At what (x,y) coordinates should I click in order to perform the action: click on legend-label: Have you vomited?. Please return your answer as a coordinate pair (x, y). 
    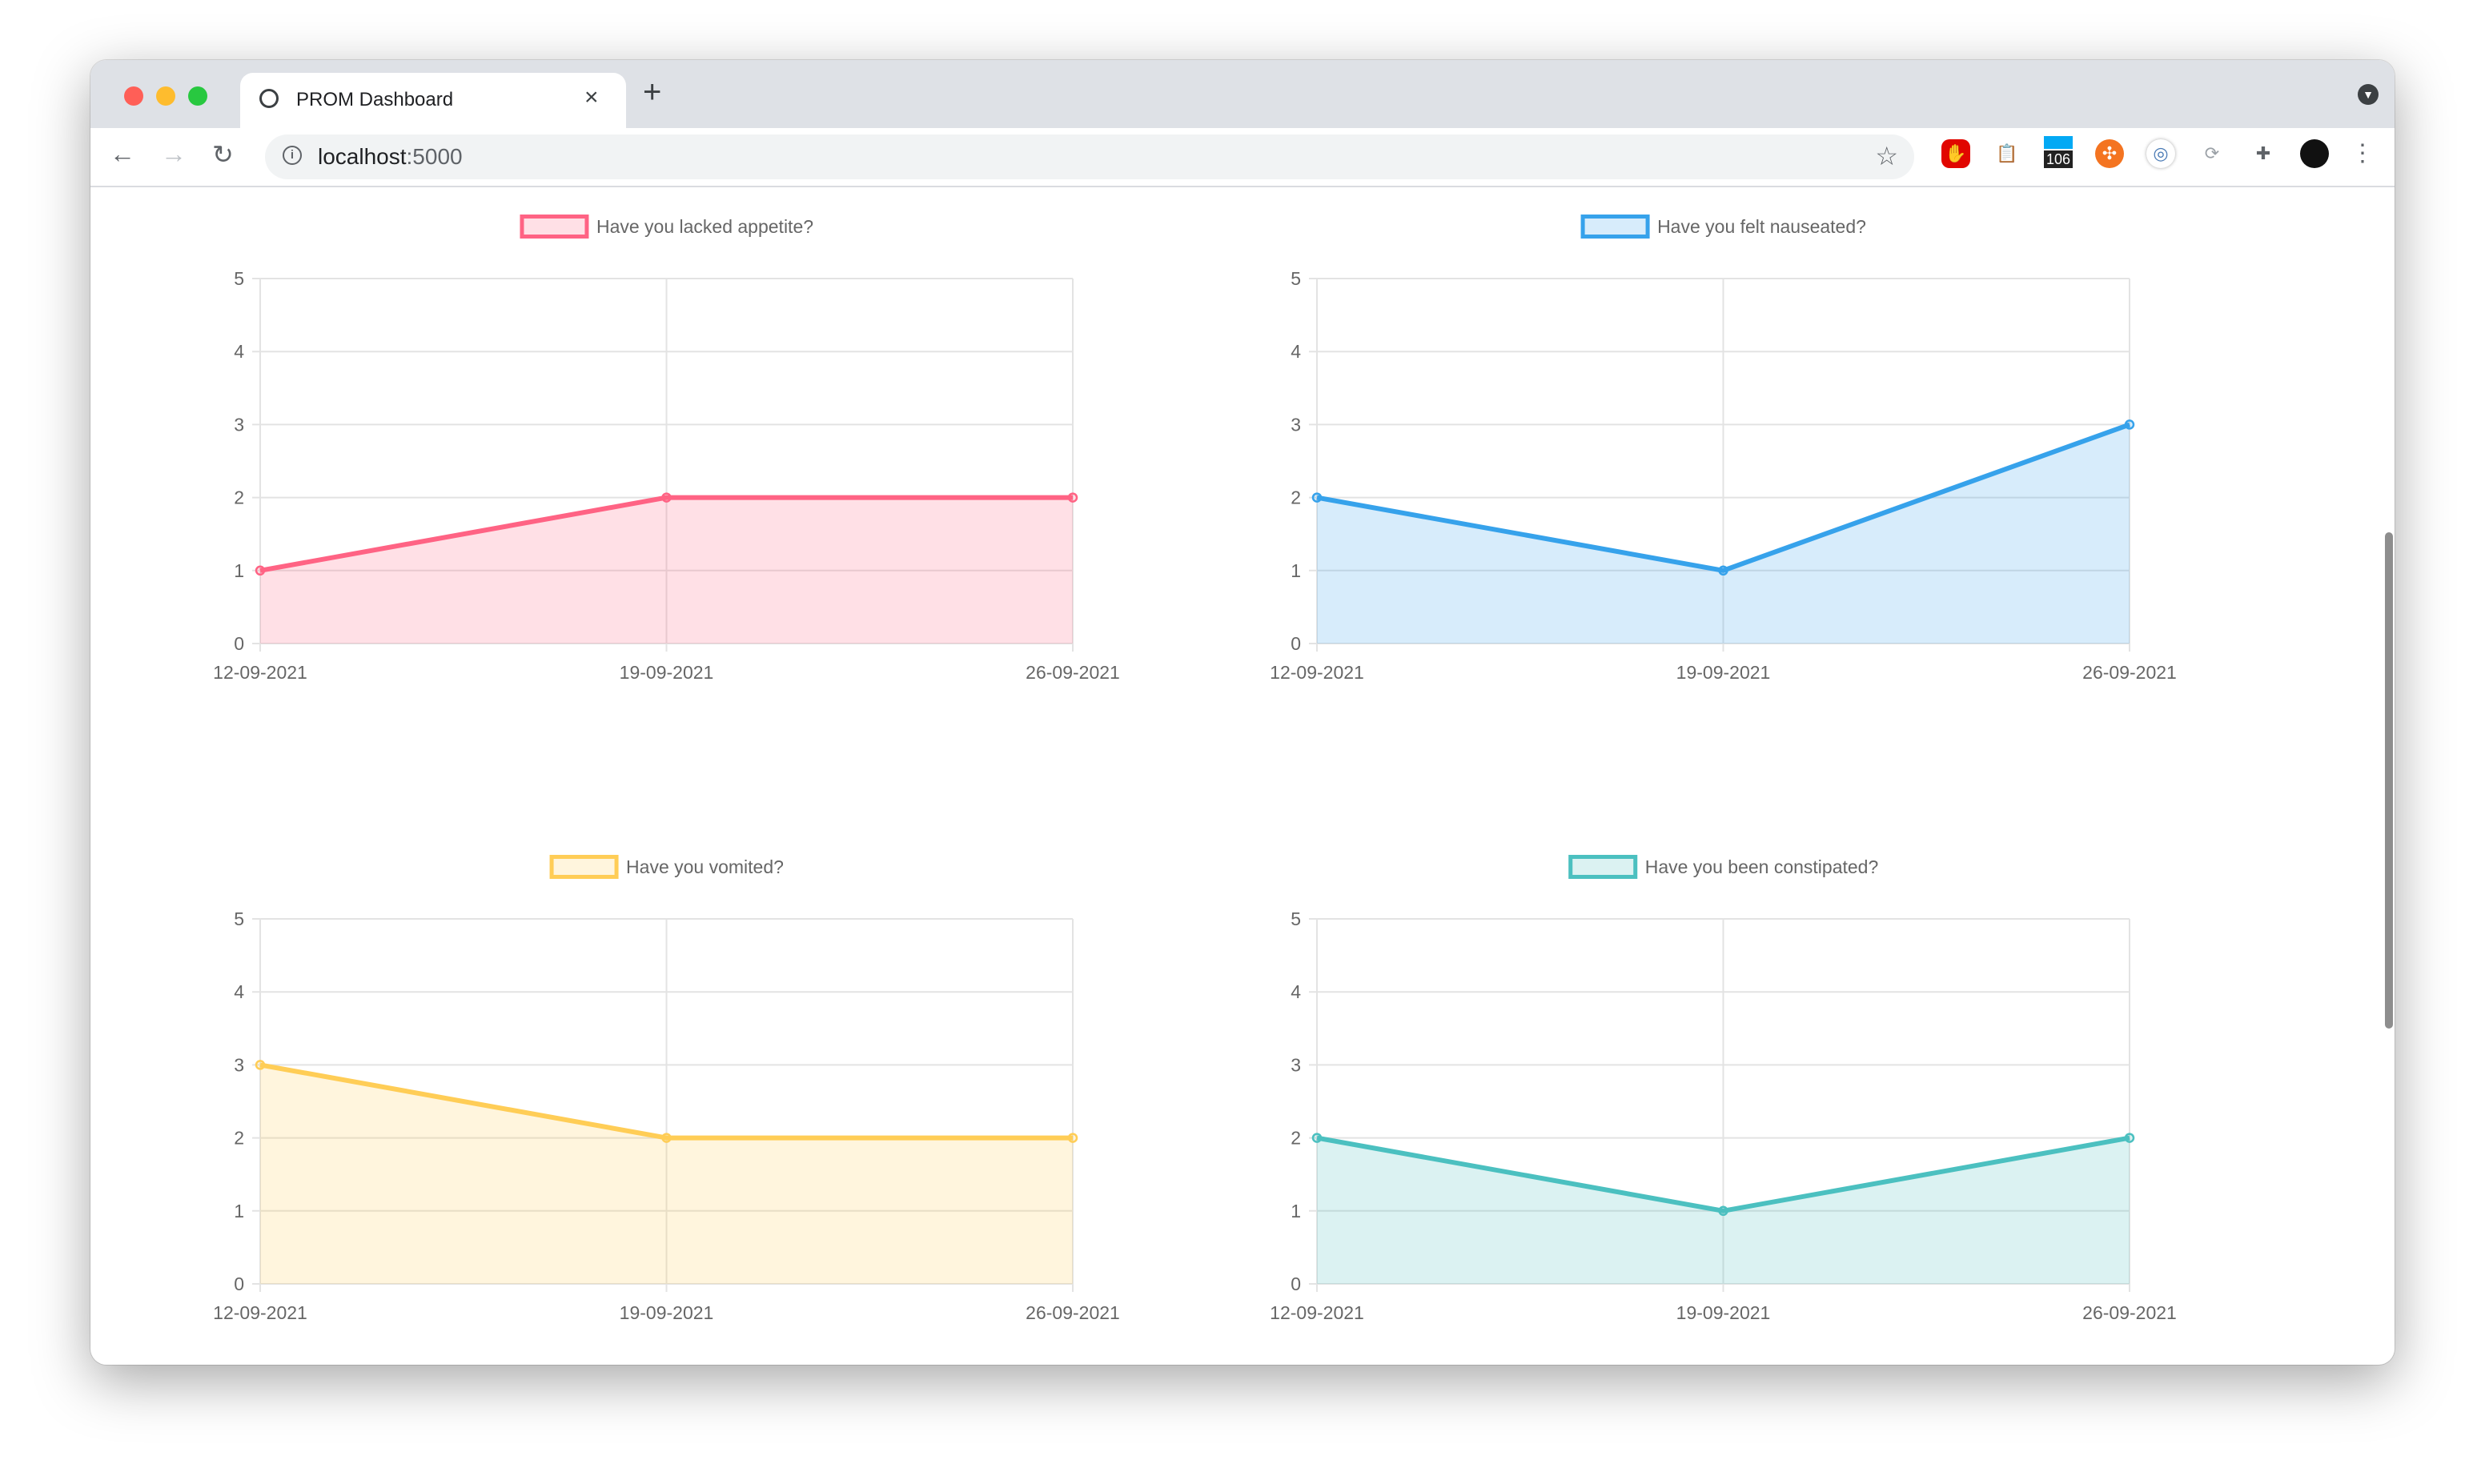
    Looking at the image, I should click on (705, 866).